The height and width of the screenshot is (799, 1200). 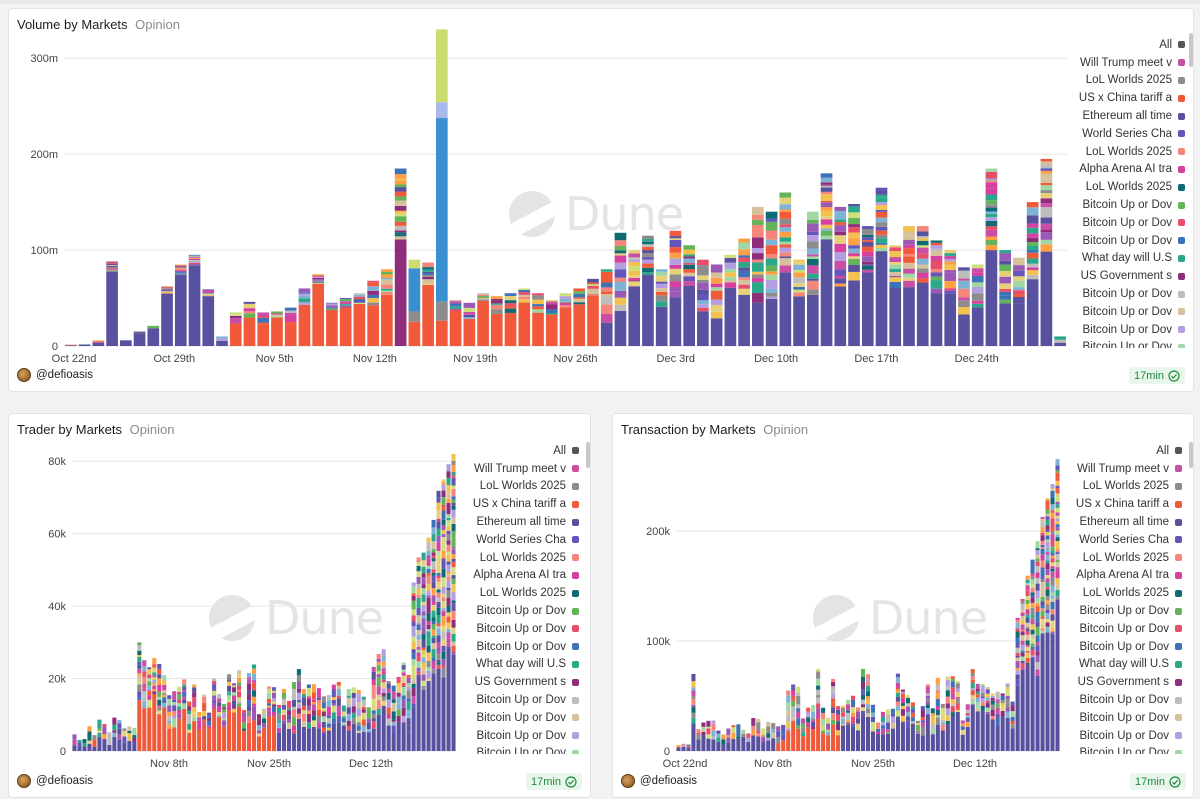 I want to click on refresh-badge: 17min, so click(x=1158, y=781).